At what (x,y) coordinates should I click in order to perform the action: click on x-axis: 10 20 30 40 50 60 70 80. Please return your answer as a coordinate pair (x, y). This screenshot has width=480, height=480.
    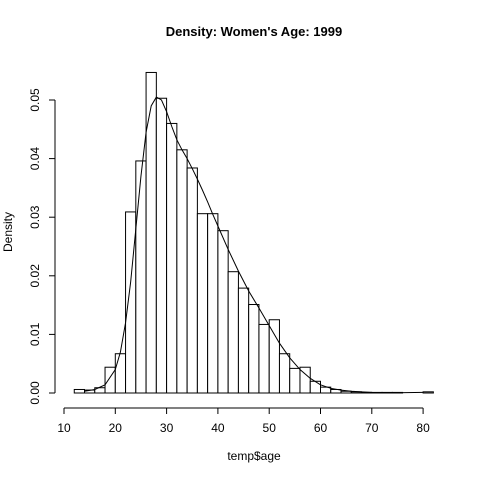
    Looking at the image, I should click on (243, 421).